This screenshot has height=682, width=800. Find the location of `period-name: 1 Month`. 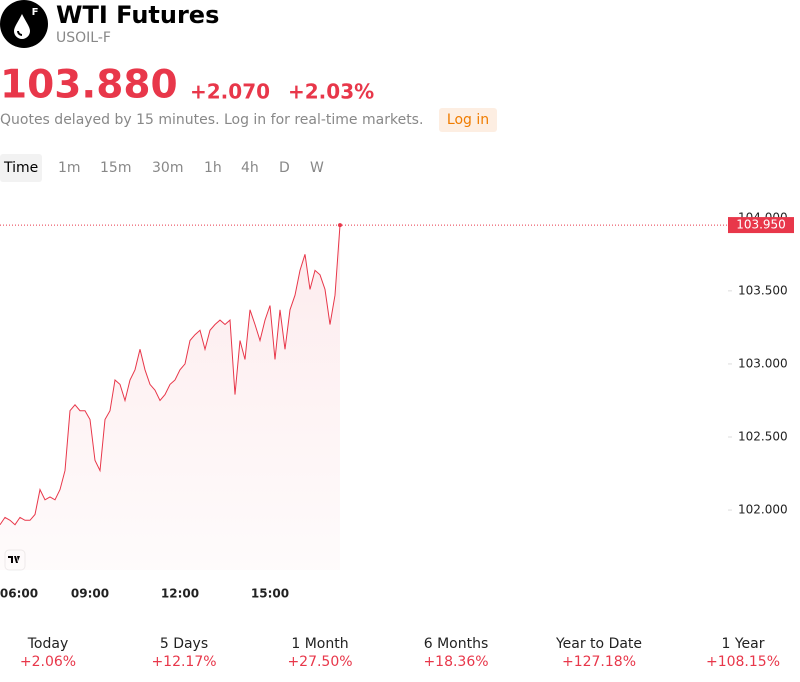

period-name: 1 Month is located at coordinates (319, 644).